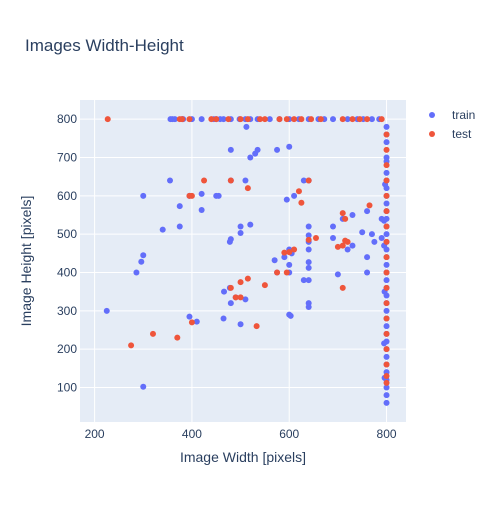 The image size is (500, 505). I want to click on y-tick-label: 500, so click(67, 234).